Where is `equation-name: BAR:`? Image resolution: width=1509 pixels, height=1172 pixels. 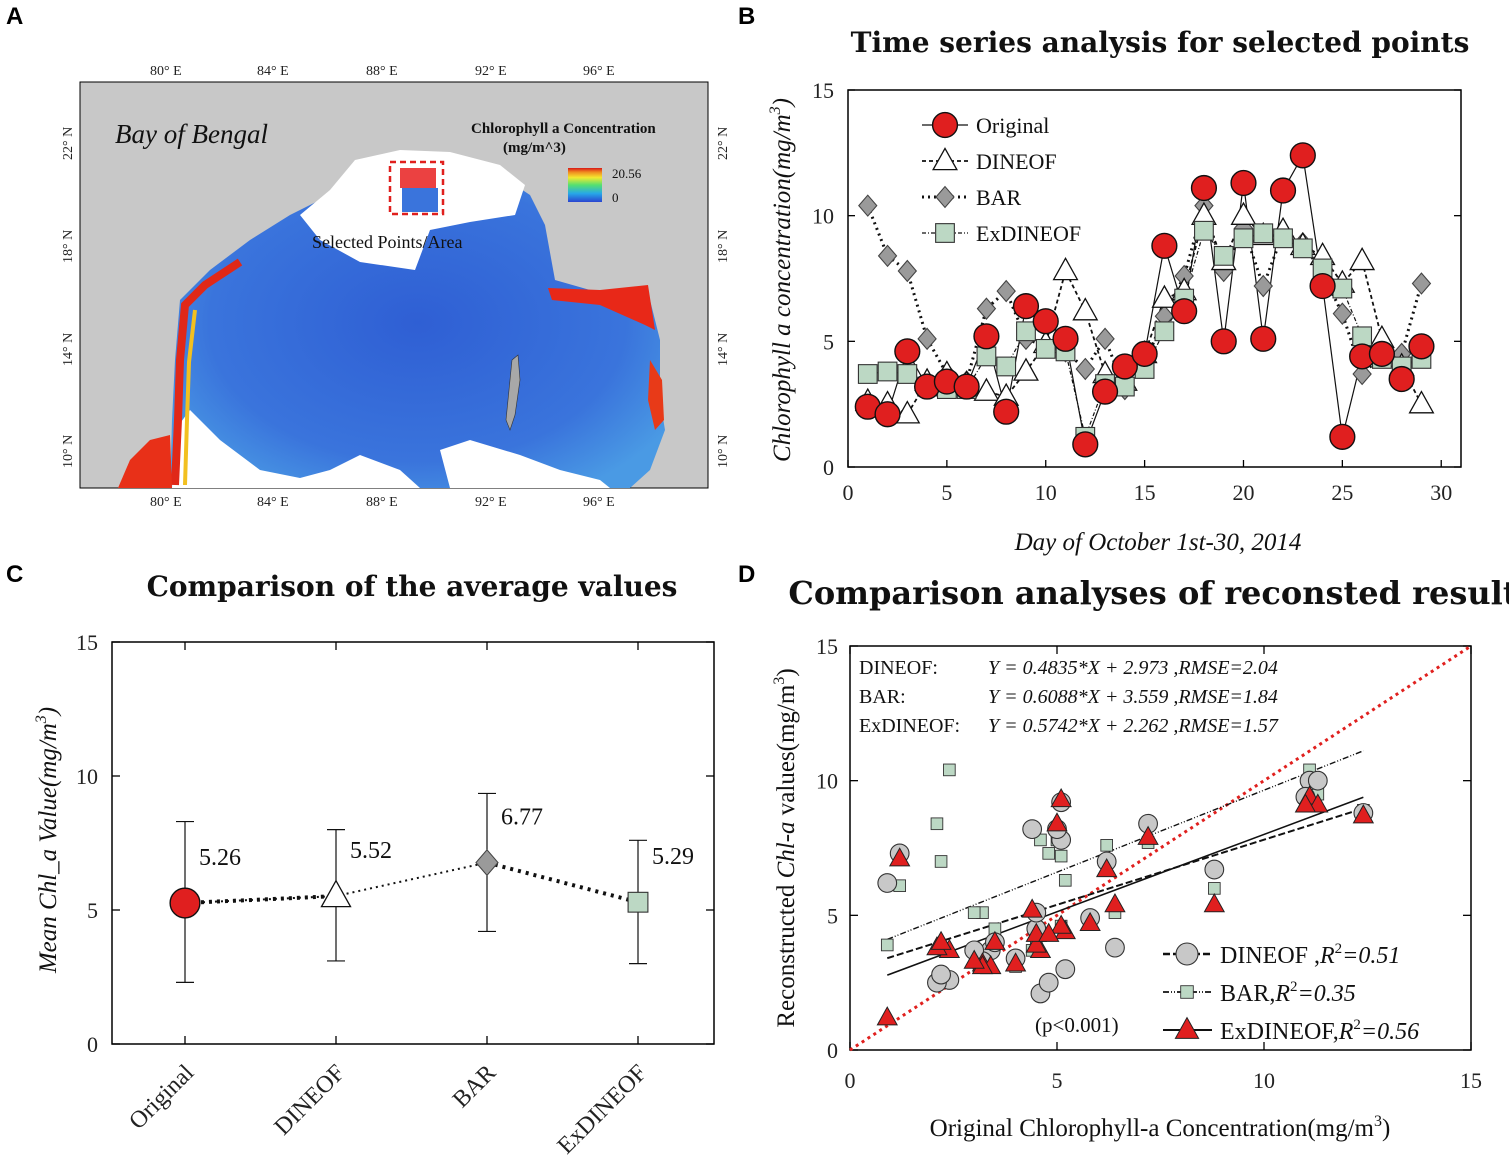
equation-name: BAR: is located at coordinates (882, 697).